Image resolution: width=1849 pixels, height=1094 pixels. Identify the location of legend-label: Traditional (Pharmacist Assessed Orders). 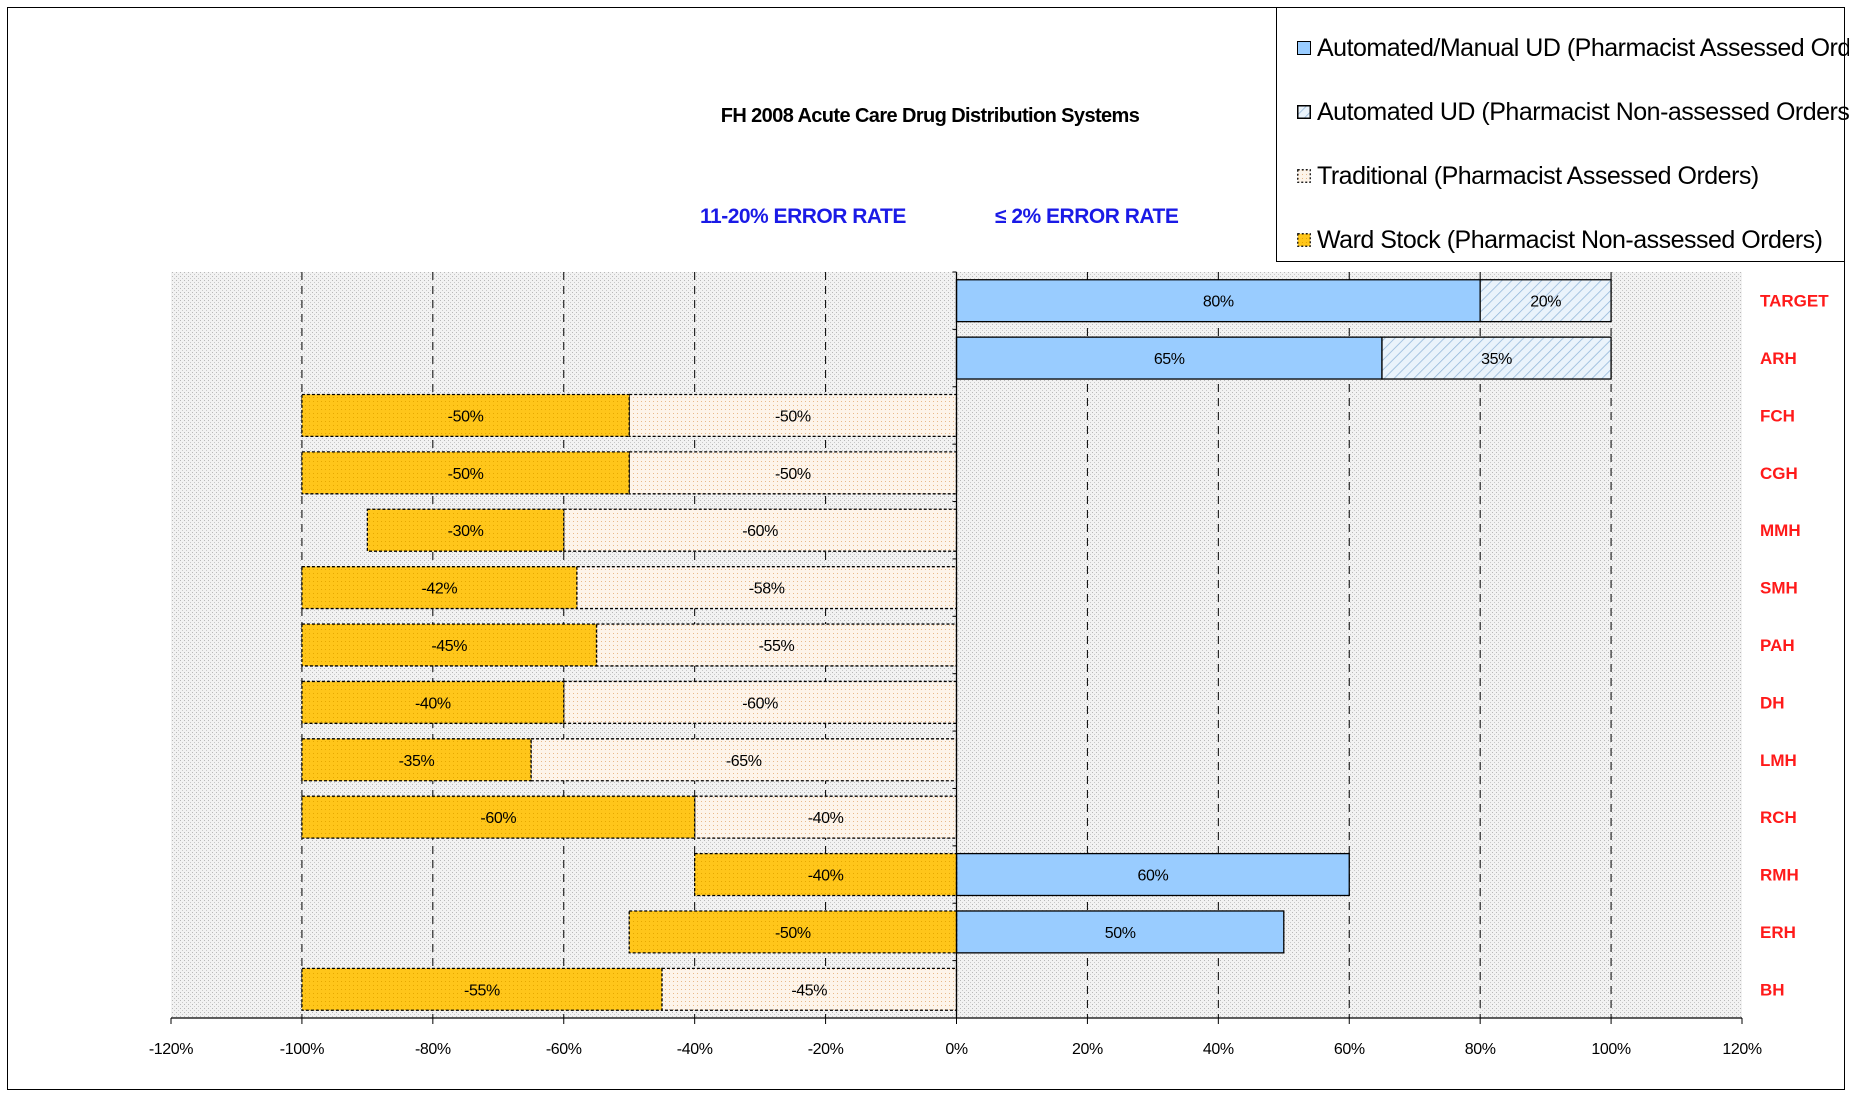
(1538, 175).